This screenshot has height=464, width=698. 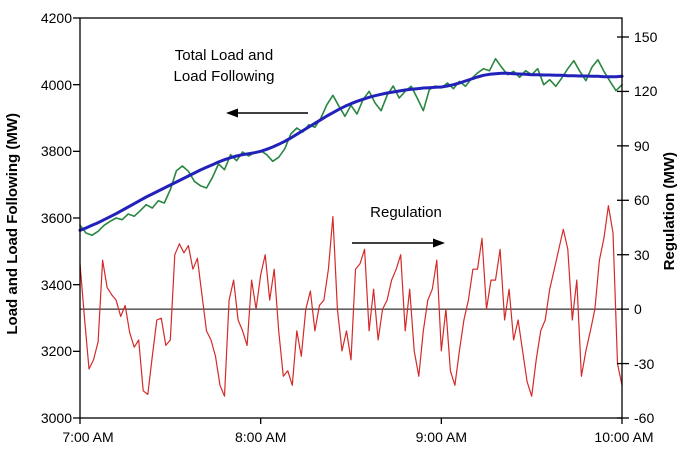 I want to click on right-axis-tick-label: 0, so click(x=638, y=309).